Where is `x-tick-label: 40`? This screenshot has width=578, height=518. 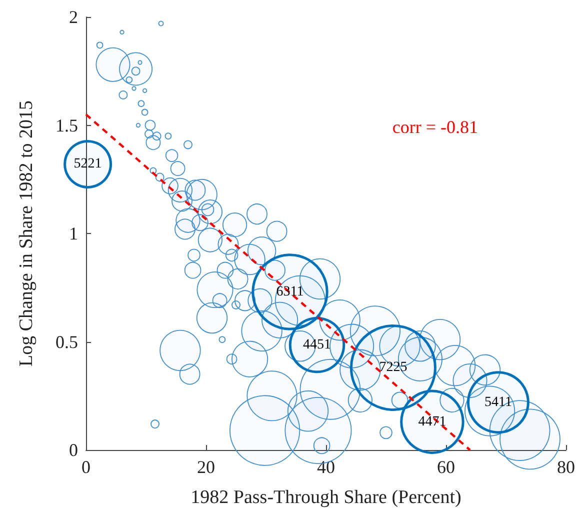
x-tick-label: 40 is located at coordinates (326, 467).